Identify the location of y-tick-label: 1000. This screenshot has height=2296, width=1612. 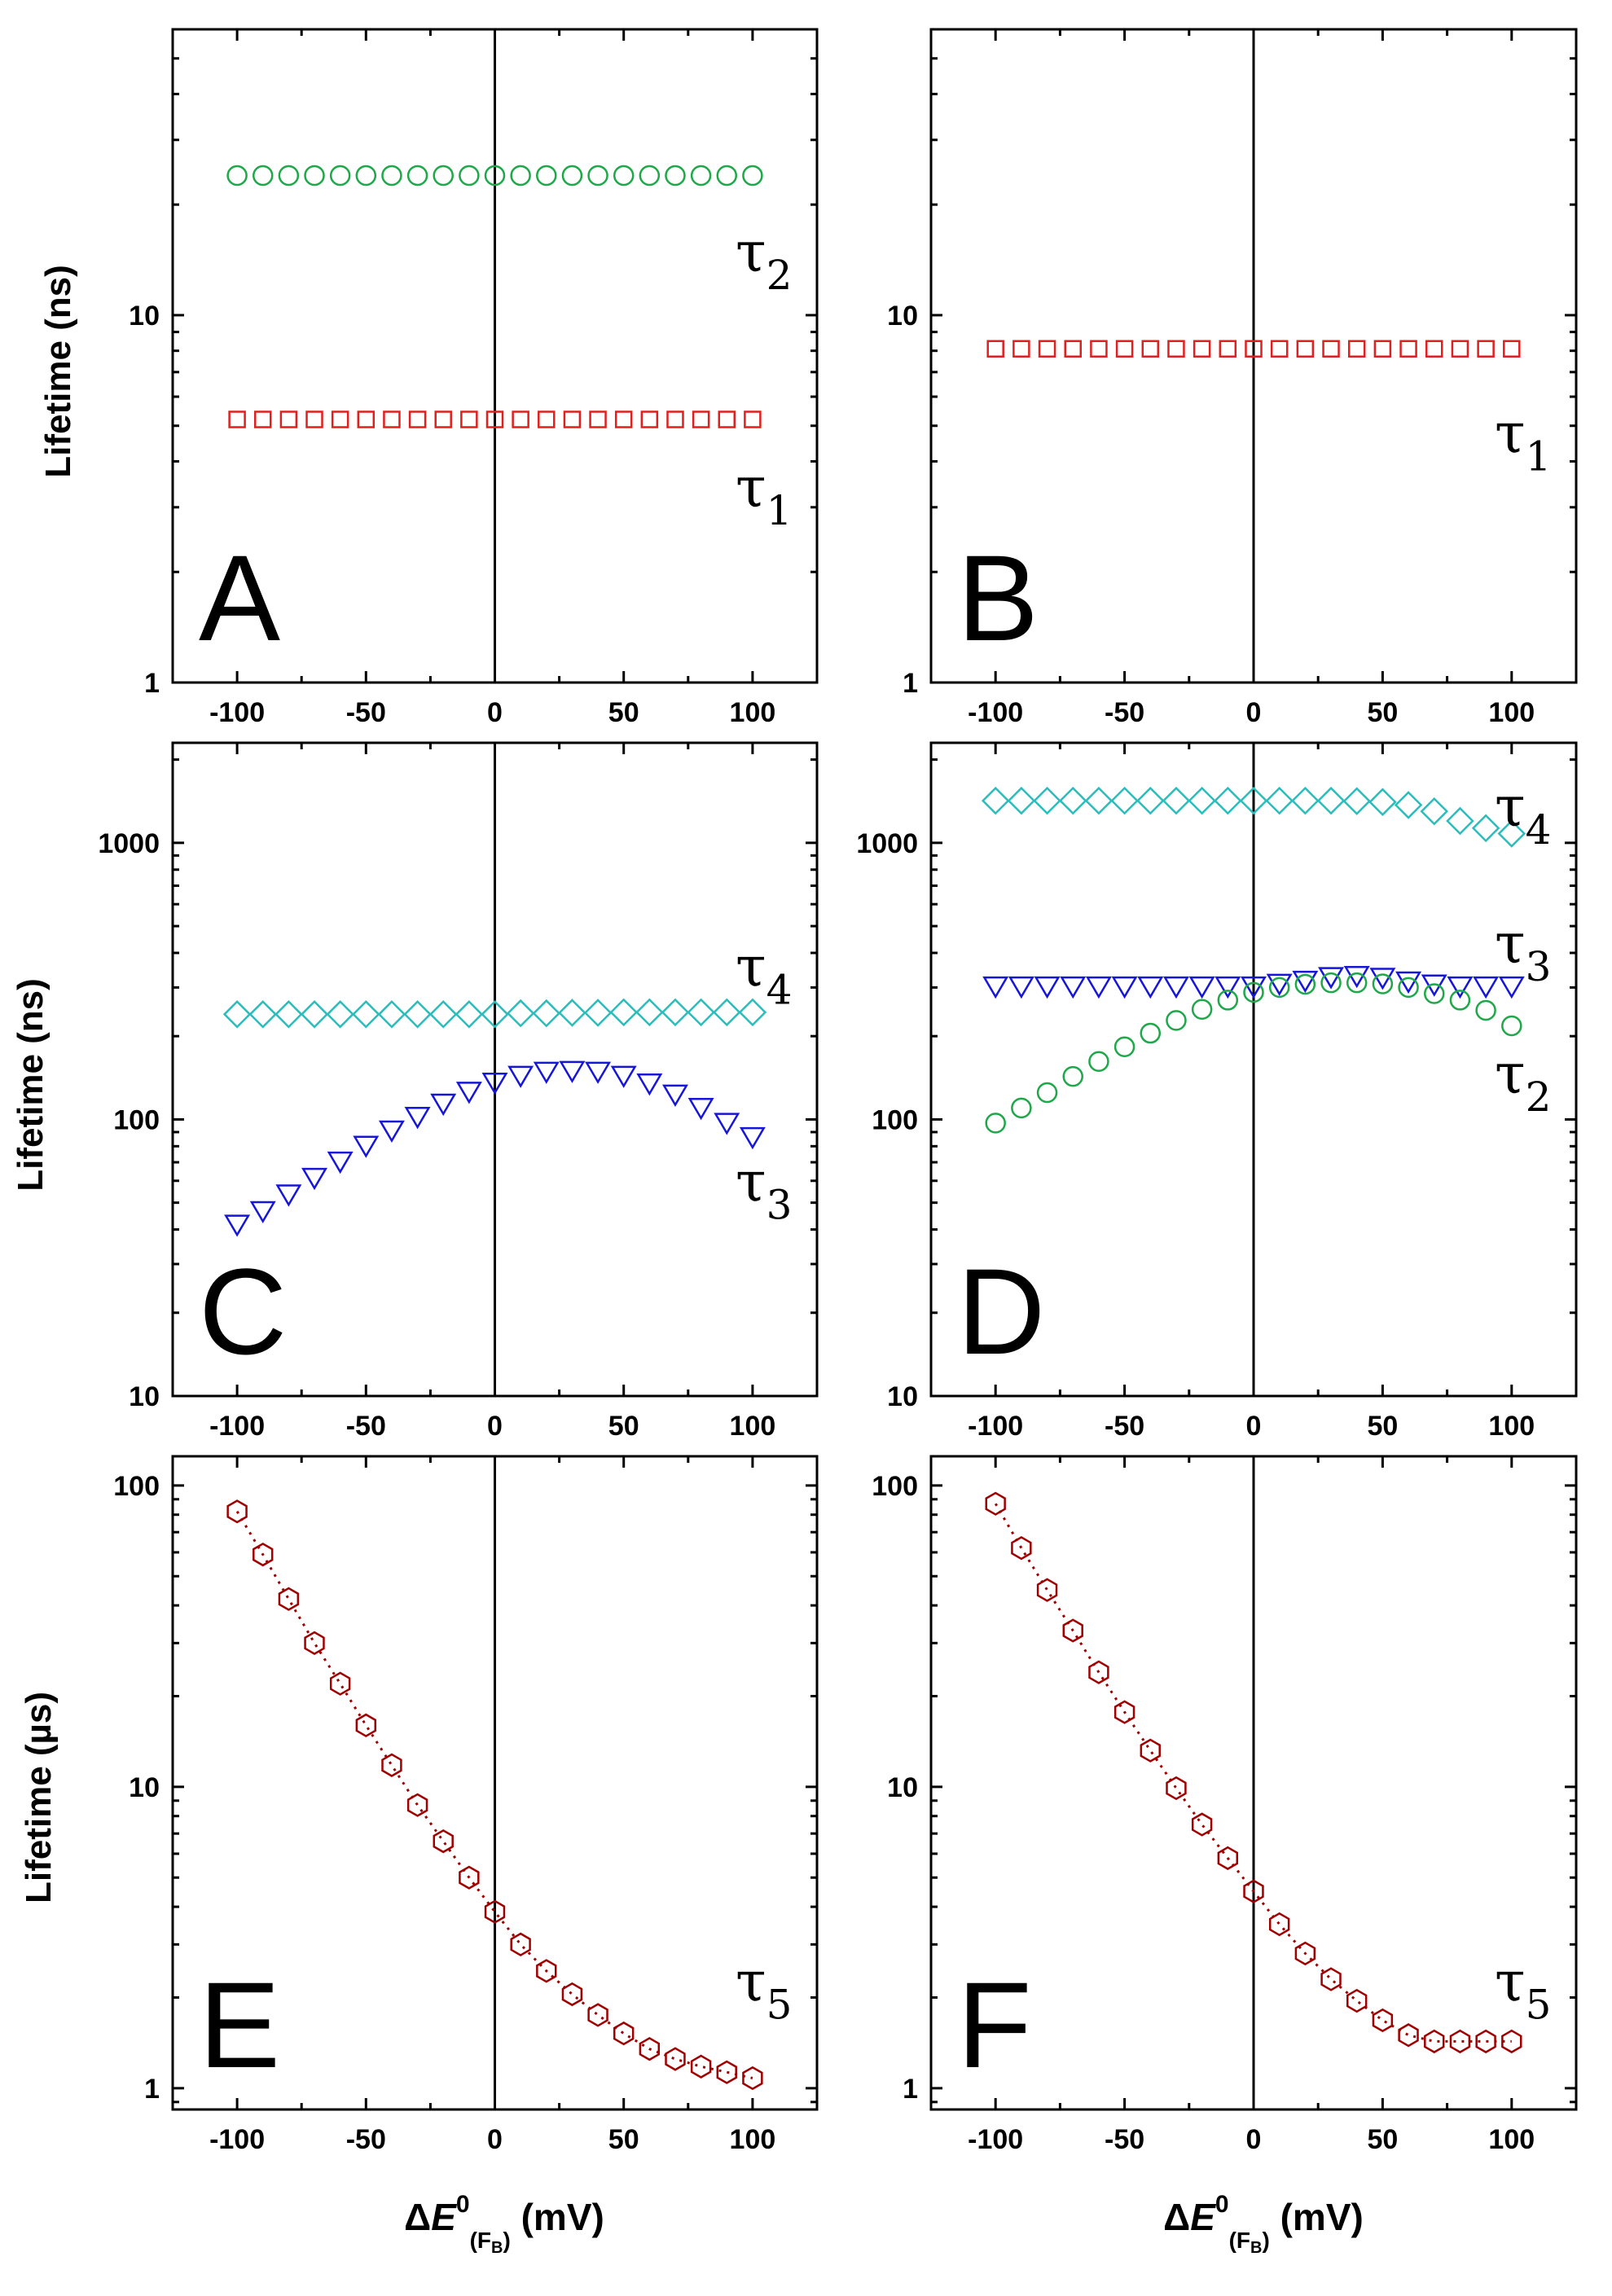
(887, 843).